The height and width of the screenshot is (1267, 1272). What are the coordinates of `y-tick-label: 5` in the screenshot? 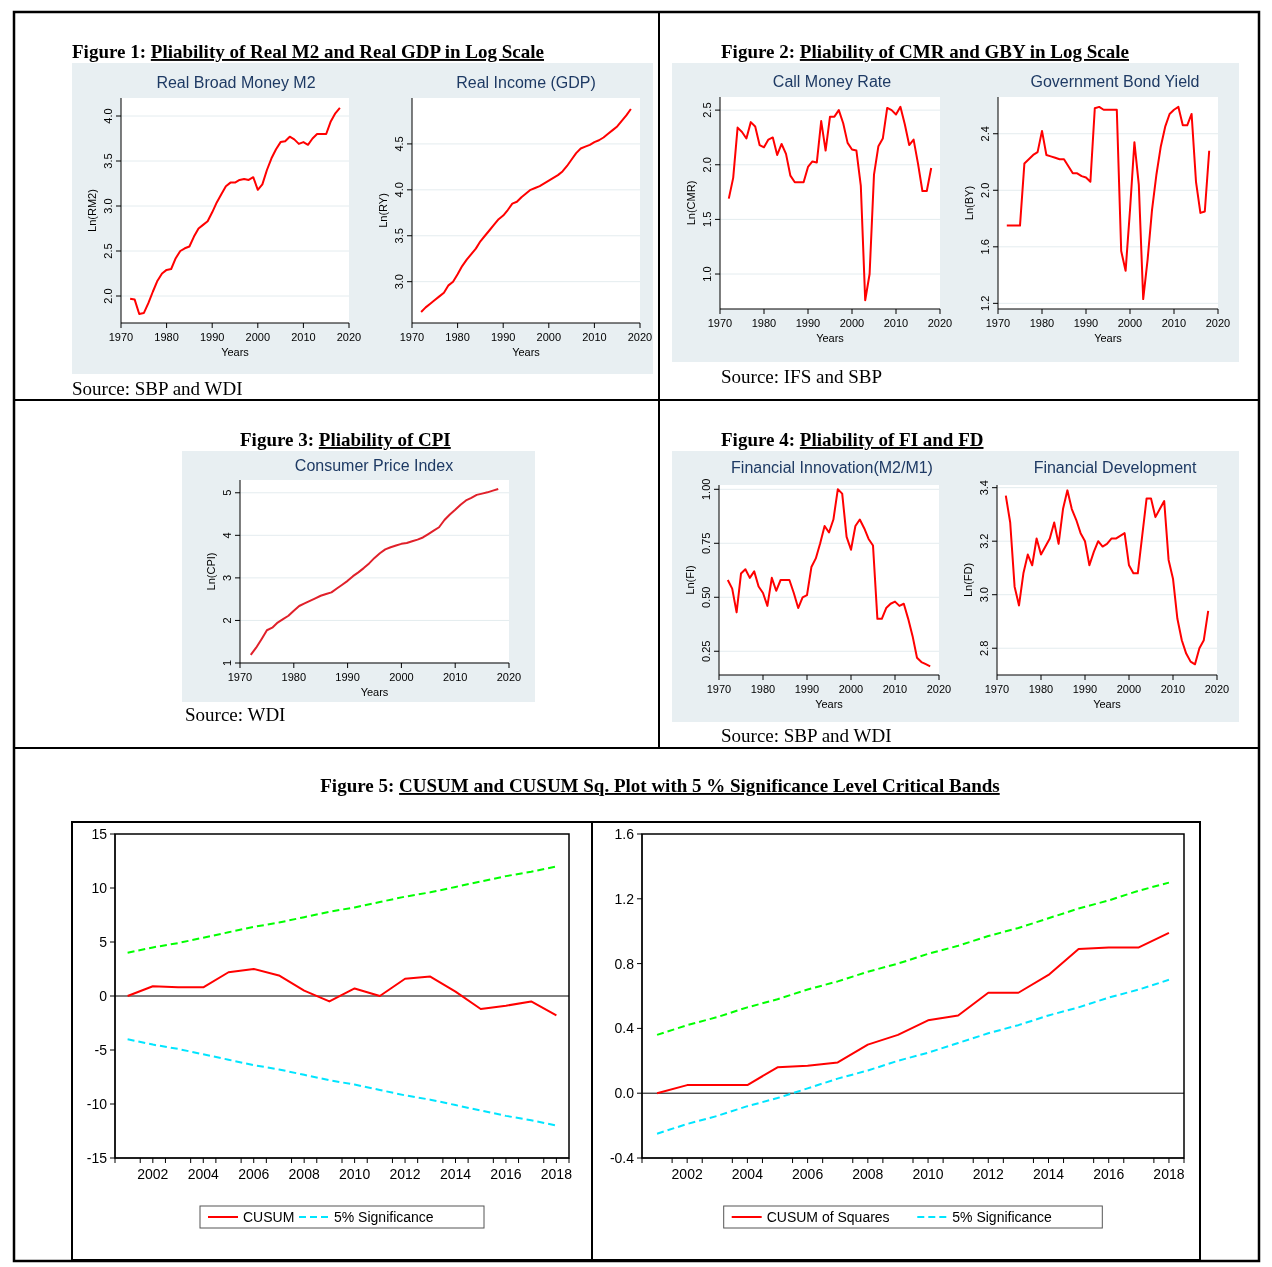 It's located at (227, 492).